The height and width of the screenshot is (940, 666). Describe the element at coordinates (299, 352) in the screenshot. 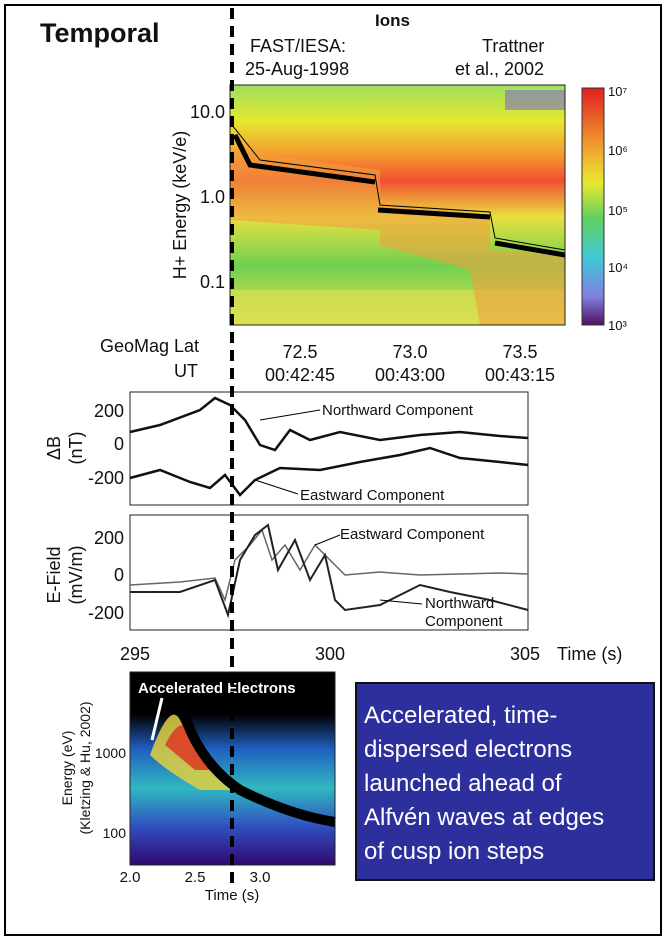

I see `lat-tick: 72.5` at that location.